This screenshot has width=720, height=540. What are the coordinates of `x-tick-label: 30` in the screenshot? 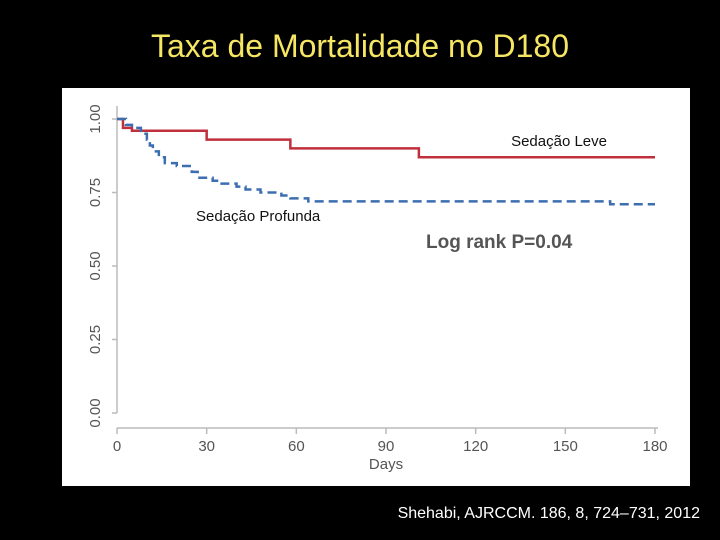 It's located at (206, 446).